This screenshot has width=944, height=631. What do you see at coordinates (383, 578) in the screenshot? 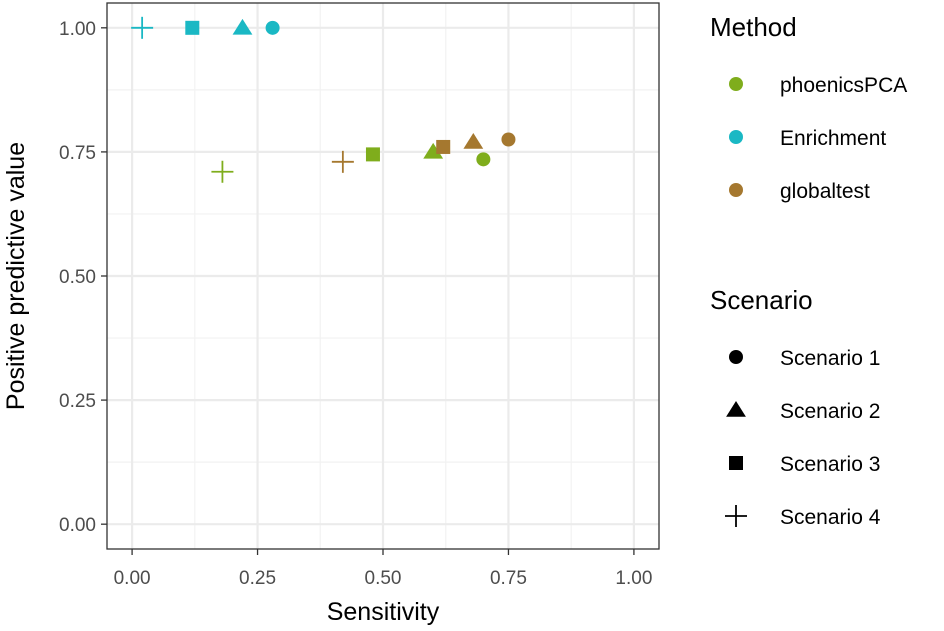
I see `x-tick-label: 0.50` at bounding box center [383, 578].